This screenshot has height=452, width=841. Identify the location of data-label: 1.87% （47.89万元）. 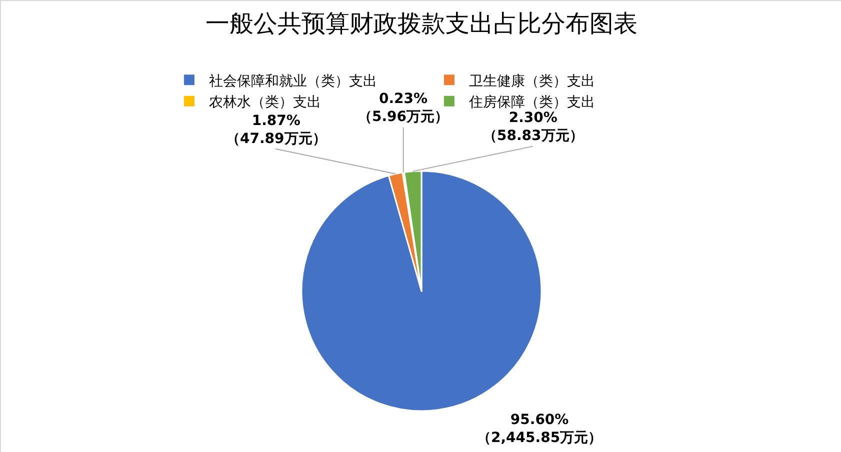
(276, 130).